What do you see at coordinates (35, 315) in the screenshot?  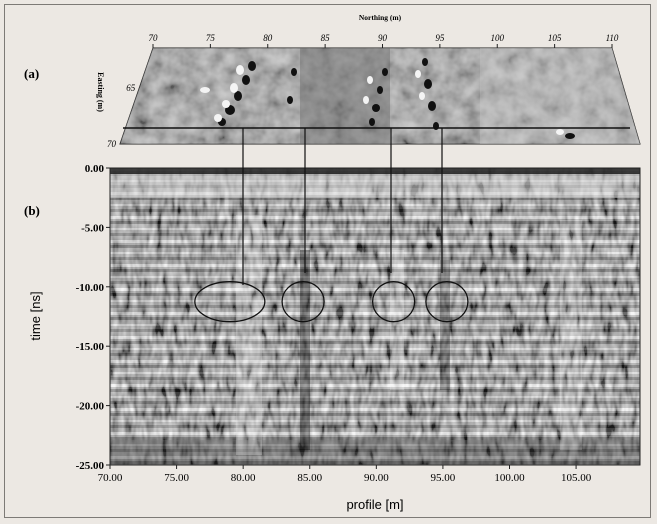 I see `y-axis-title: time [ns]` at bounding box center [35, 315].